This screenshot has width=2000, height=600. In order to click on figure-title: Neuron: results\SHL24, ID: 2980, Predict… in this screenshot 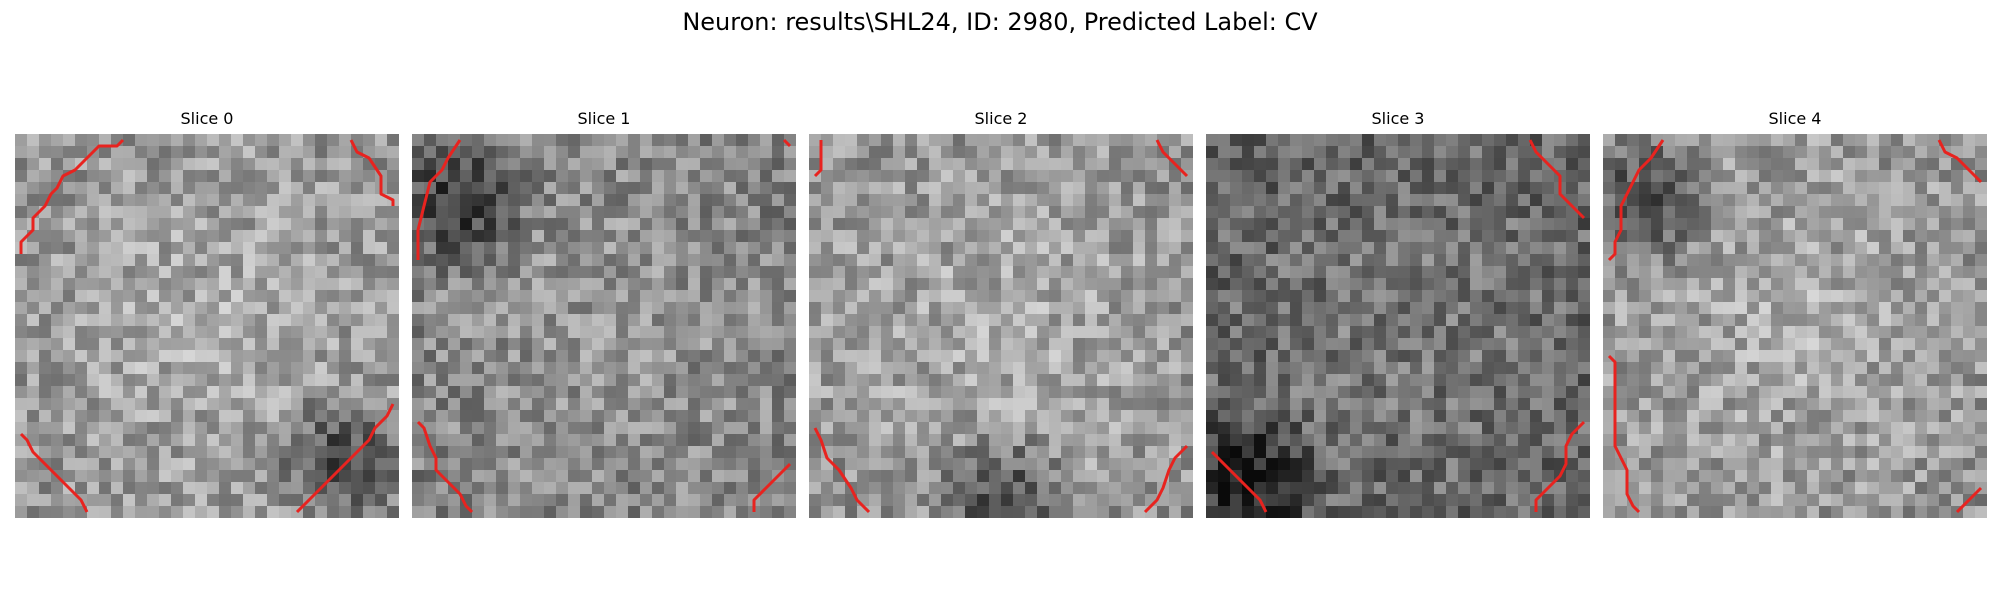, I will do `click(1000, 22)`.